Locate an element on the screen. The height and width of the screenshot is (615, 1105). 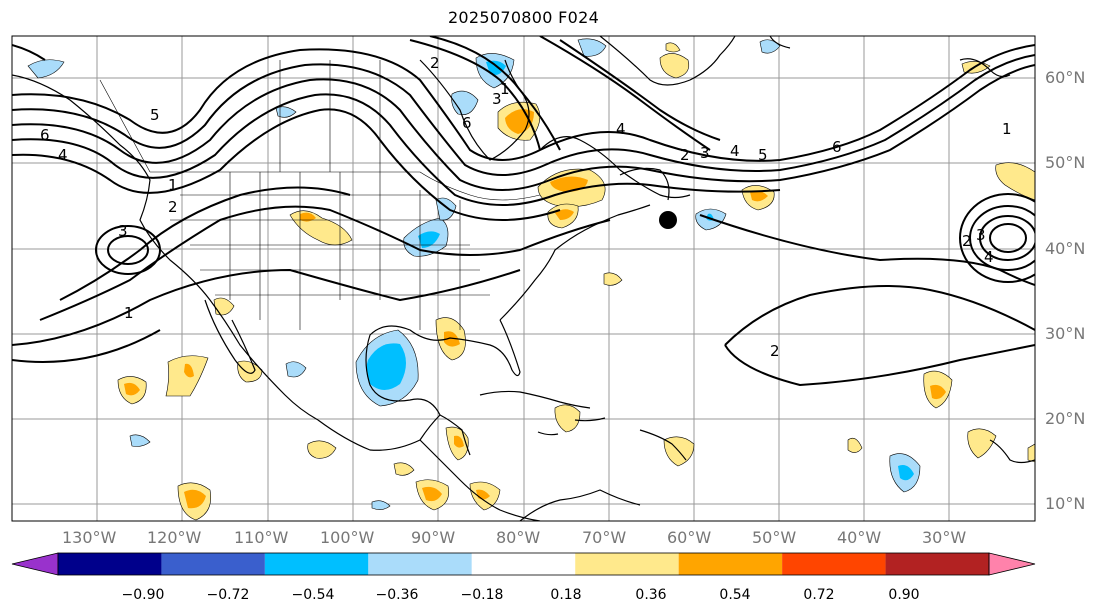
lon-label: 80°W is located at coordinates (518, 537).